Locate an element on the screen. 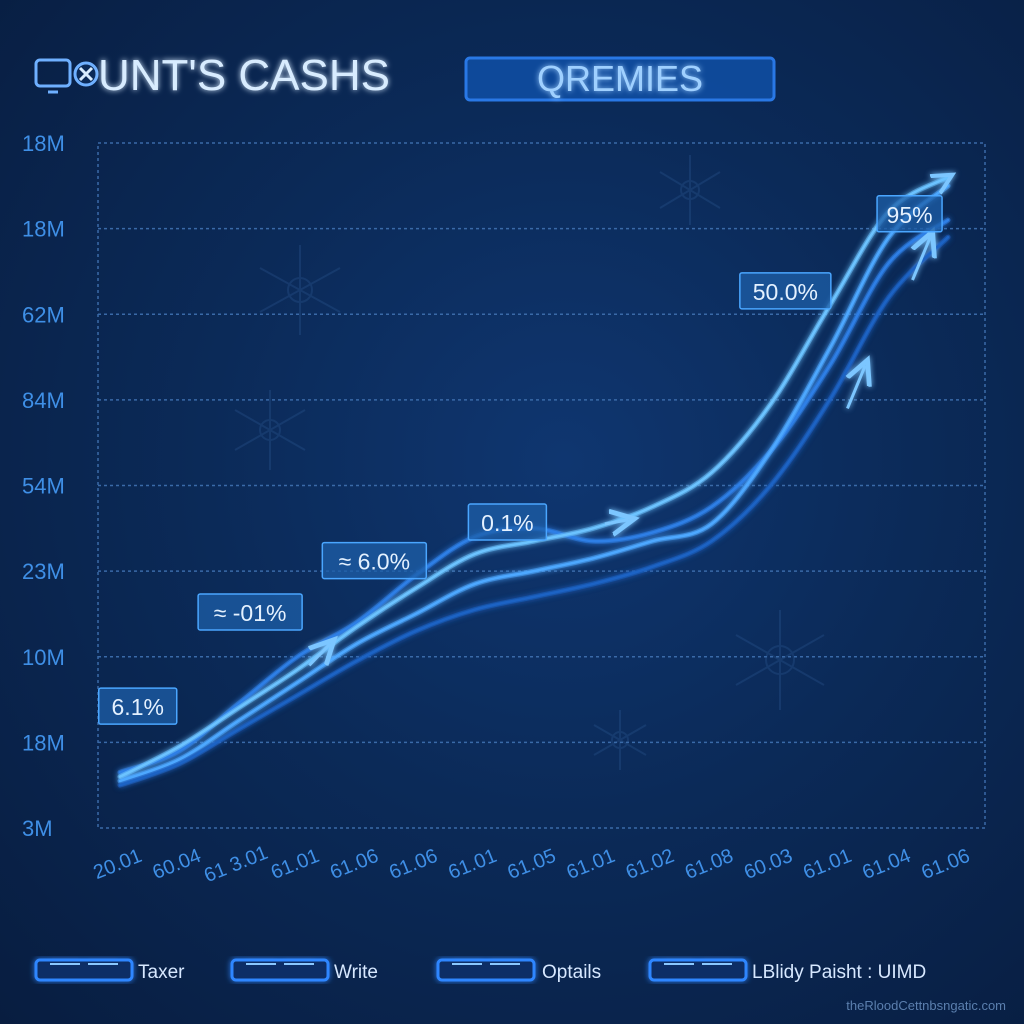 The height and width of the screenshot is (1024, 1024). annotation-label: ≈ -01% is located at coordinates (250, 612).